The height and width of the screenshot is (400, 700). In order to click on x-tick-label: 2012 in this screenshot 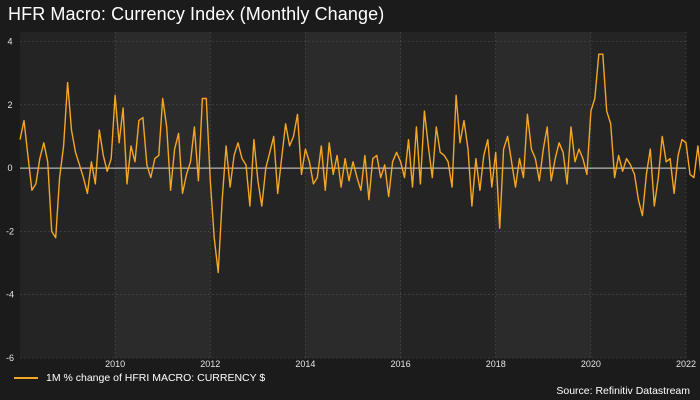, I will do `click(210, 364)`.